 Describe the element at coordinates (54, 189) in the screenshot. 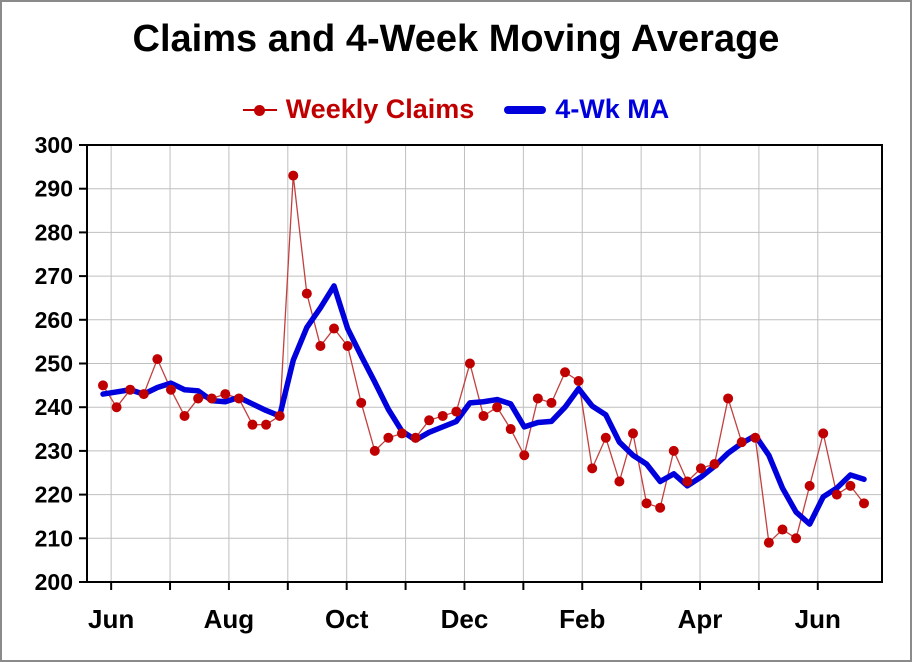

I see `y-tick-label: 290` at that location.